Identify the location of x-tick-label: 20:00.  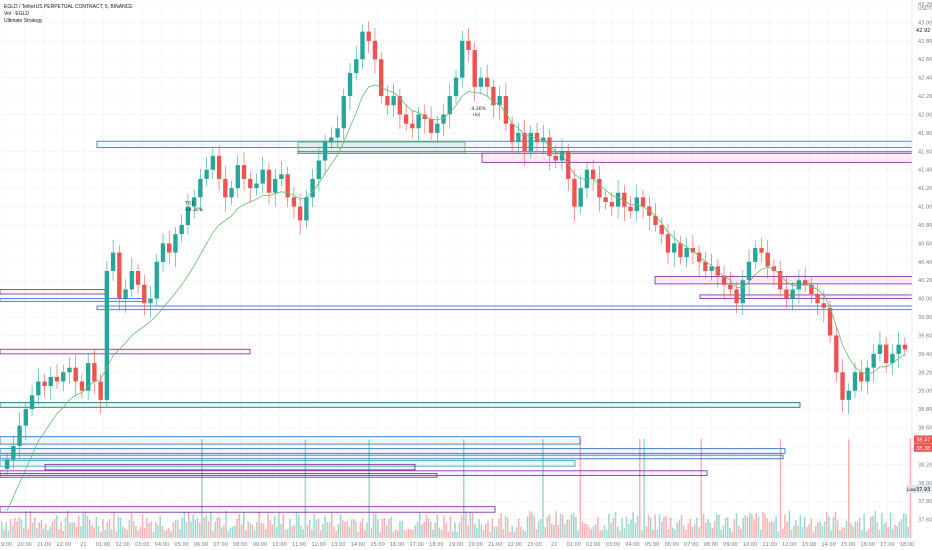
(475, 545).